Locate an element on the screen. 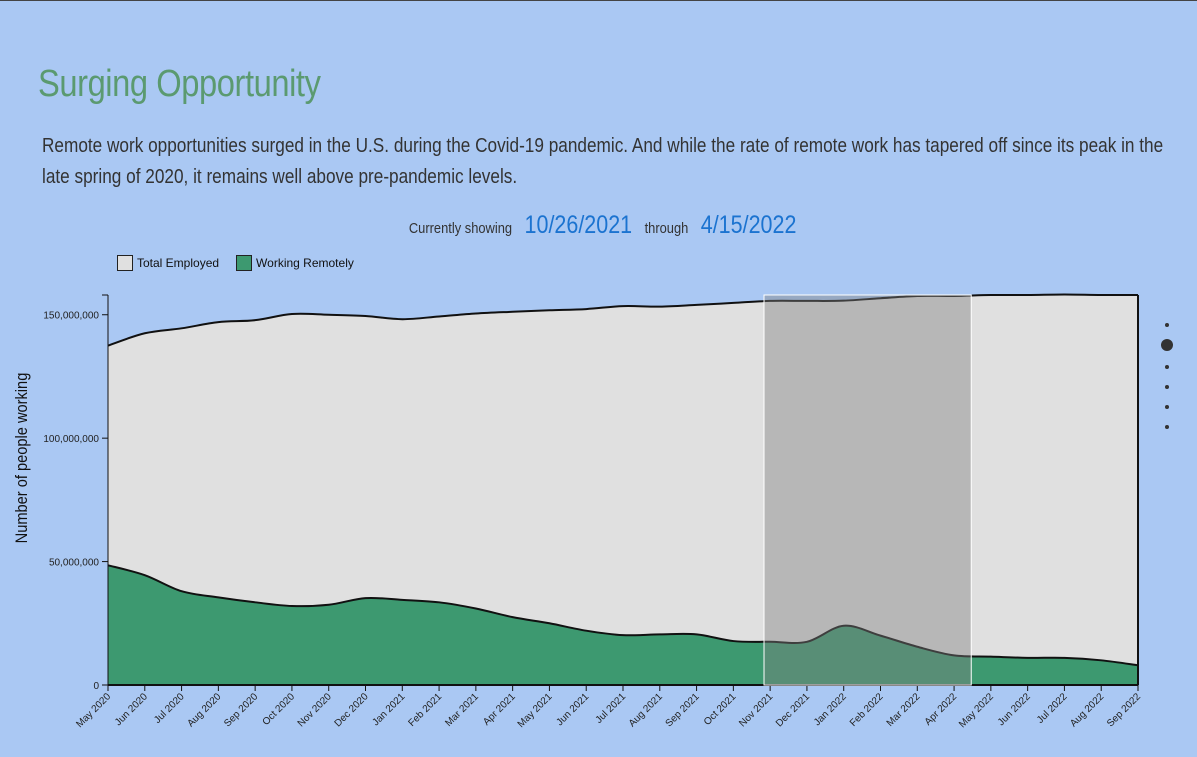 Image resolution: width=1197 pixels, height=757 pixels. x-tick-label: Jul 2022 is located at coordinates (1052, 708).